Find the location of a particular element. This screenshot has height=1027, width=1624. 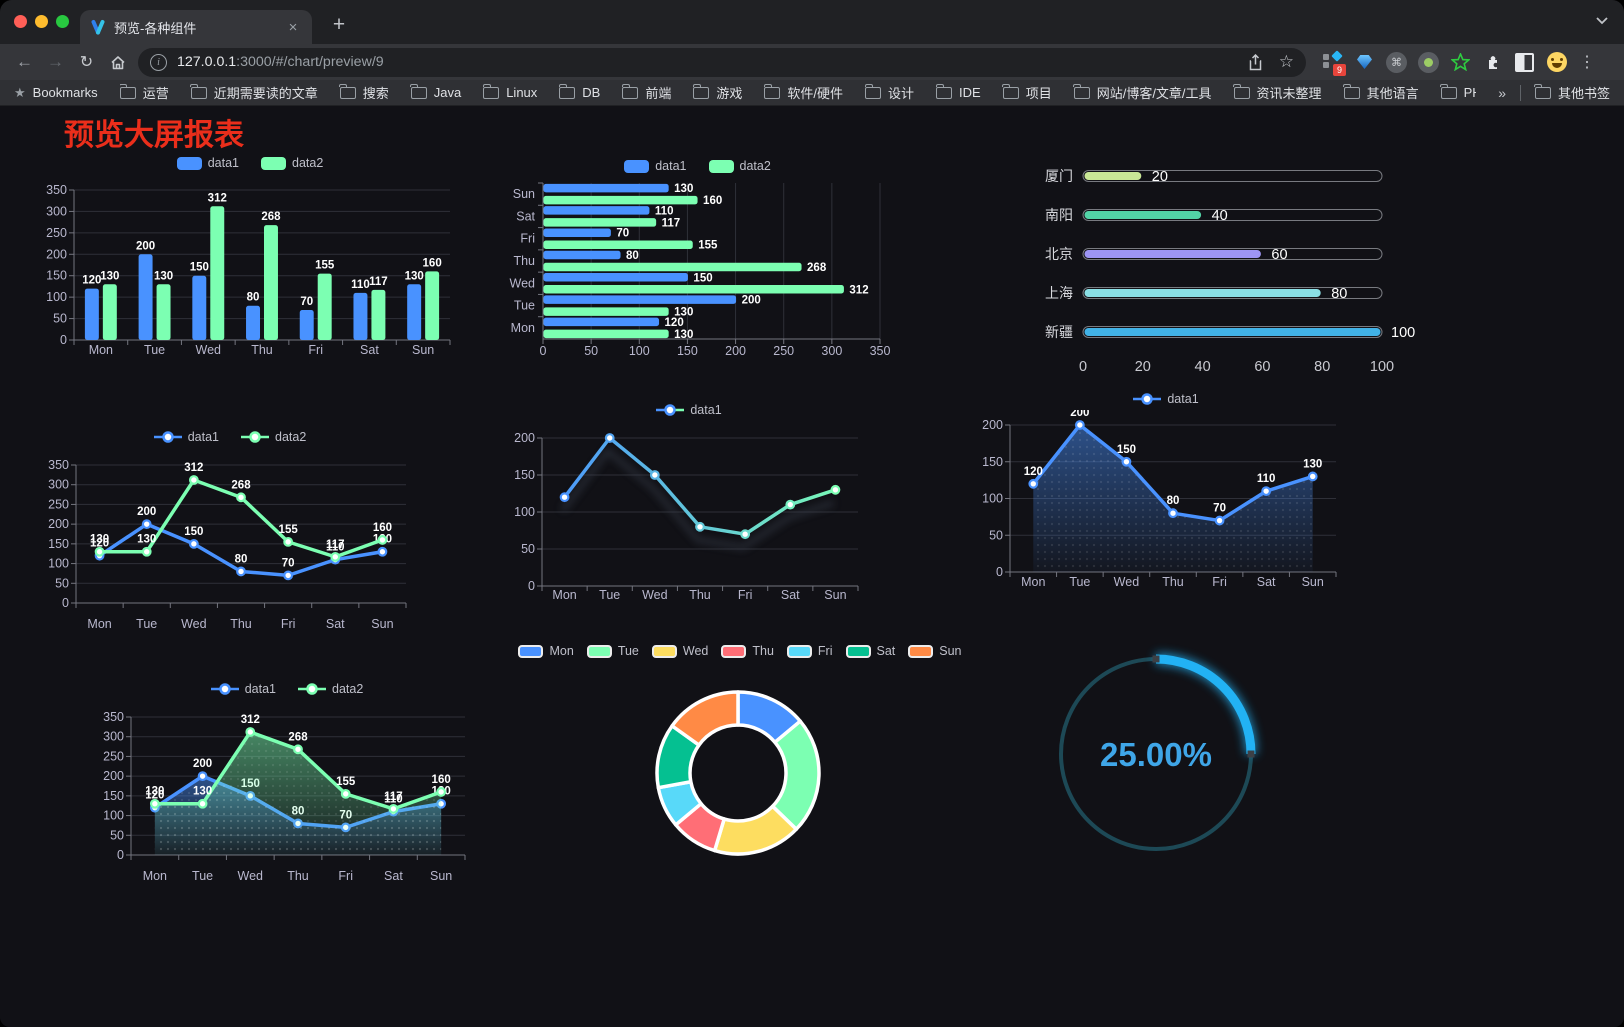

legend-label: data2 is located at coordinates (348, 689).